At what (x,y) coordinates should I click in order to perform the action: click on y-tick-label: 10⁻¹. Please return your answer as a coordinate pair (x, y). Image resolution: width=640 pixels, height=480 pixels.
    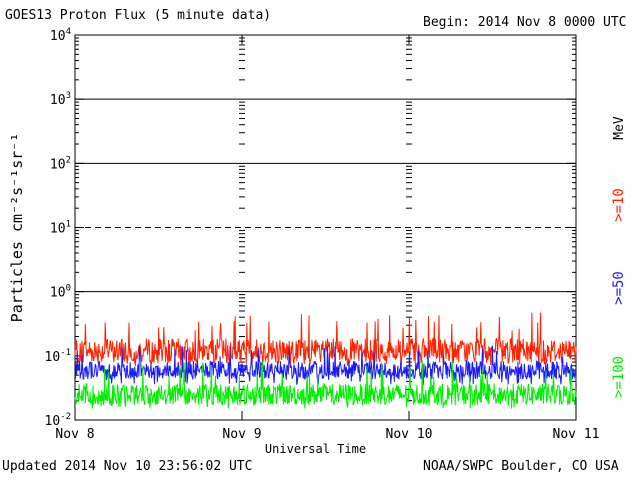
    Looking at the image, I should click on (58, 356).